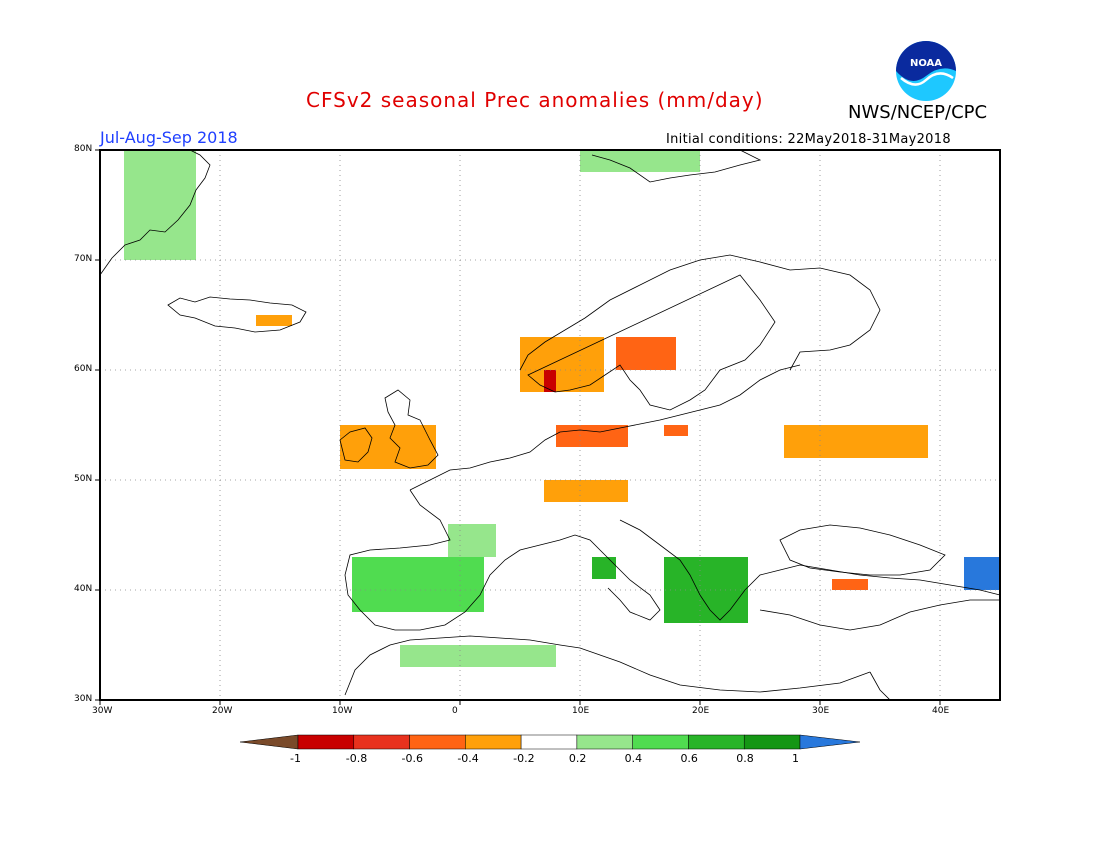  What do you see at coordinates (295, 758) in the screenshot?
I see `colorbar-label: -1` at bounding box center [295, 758].